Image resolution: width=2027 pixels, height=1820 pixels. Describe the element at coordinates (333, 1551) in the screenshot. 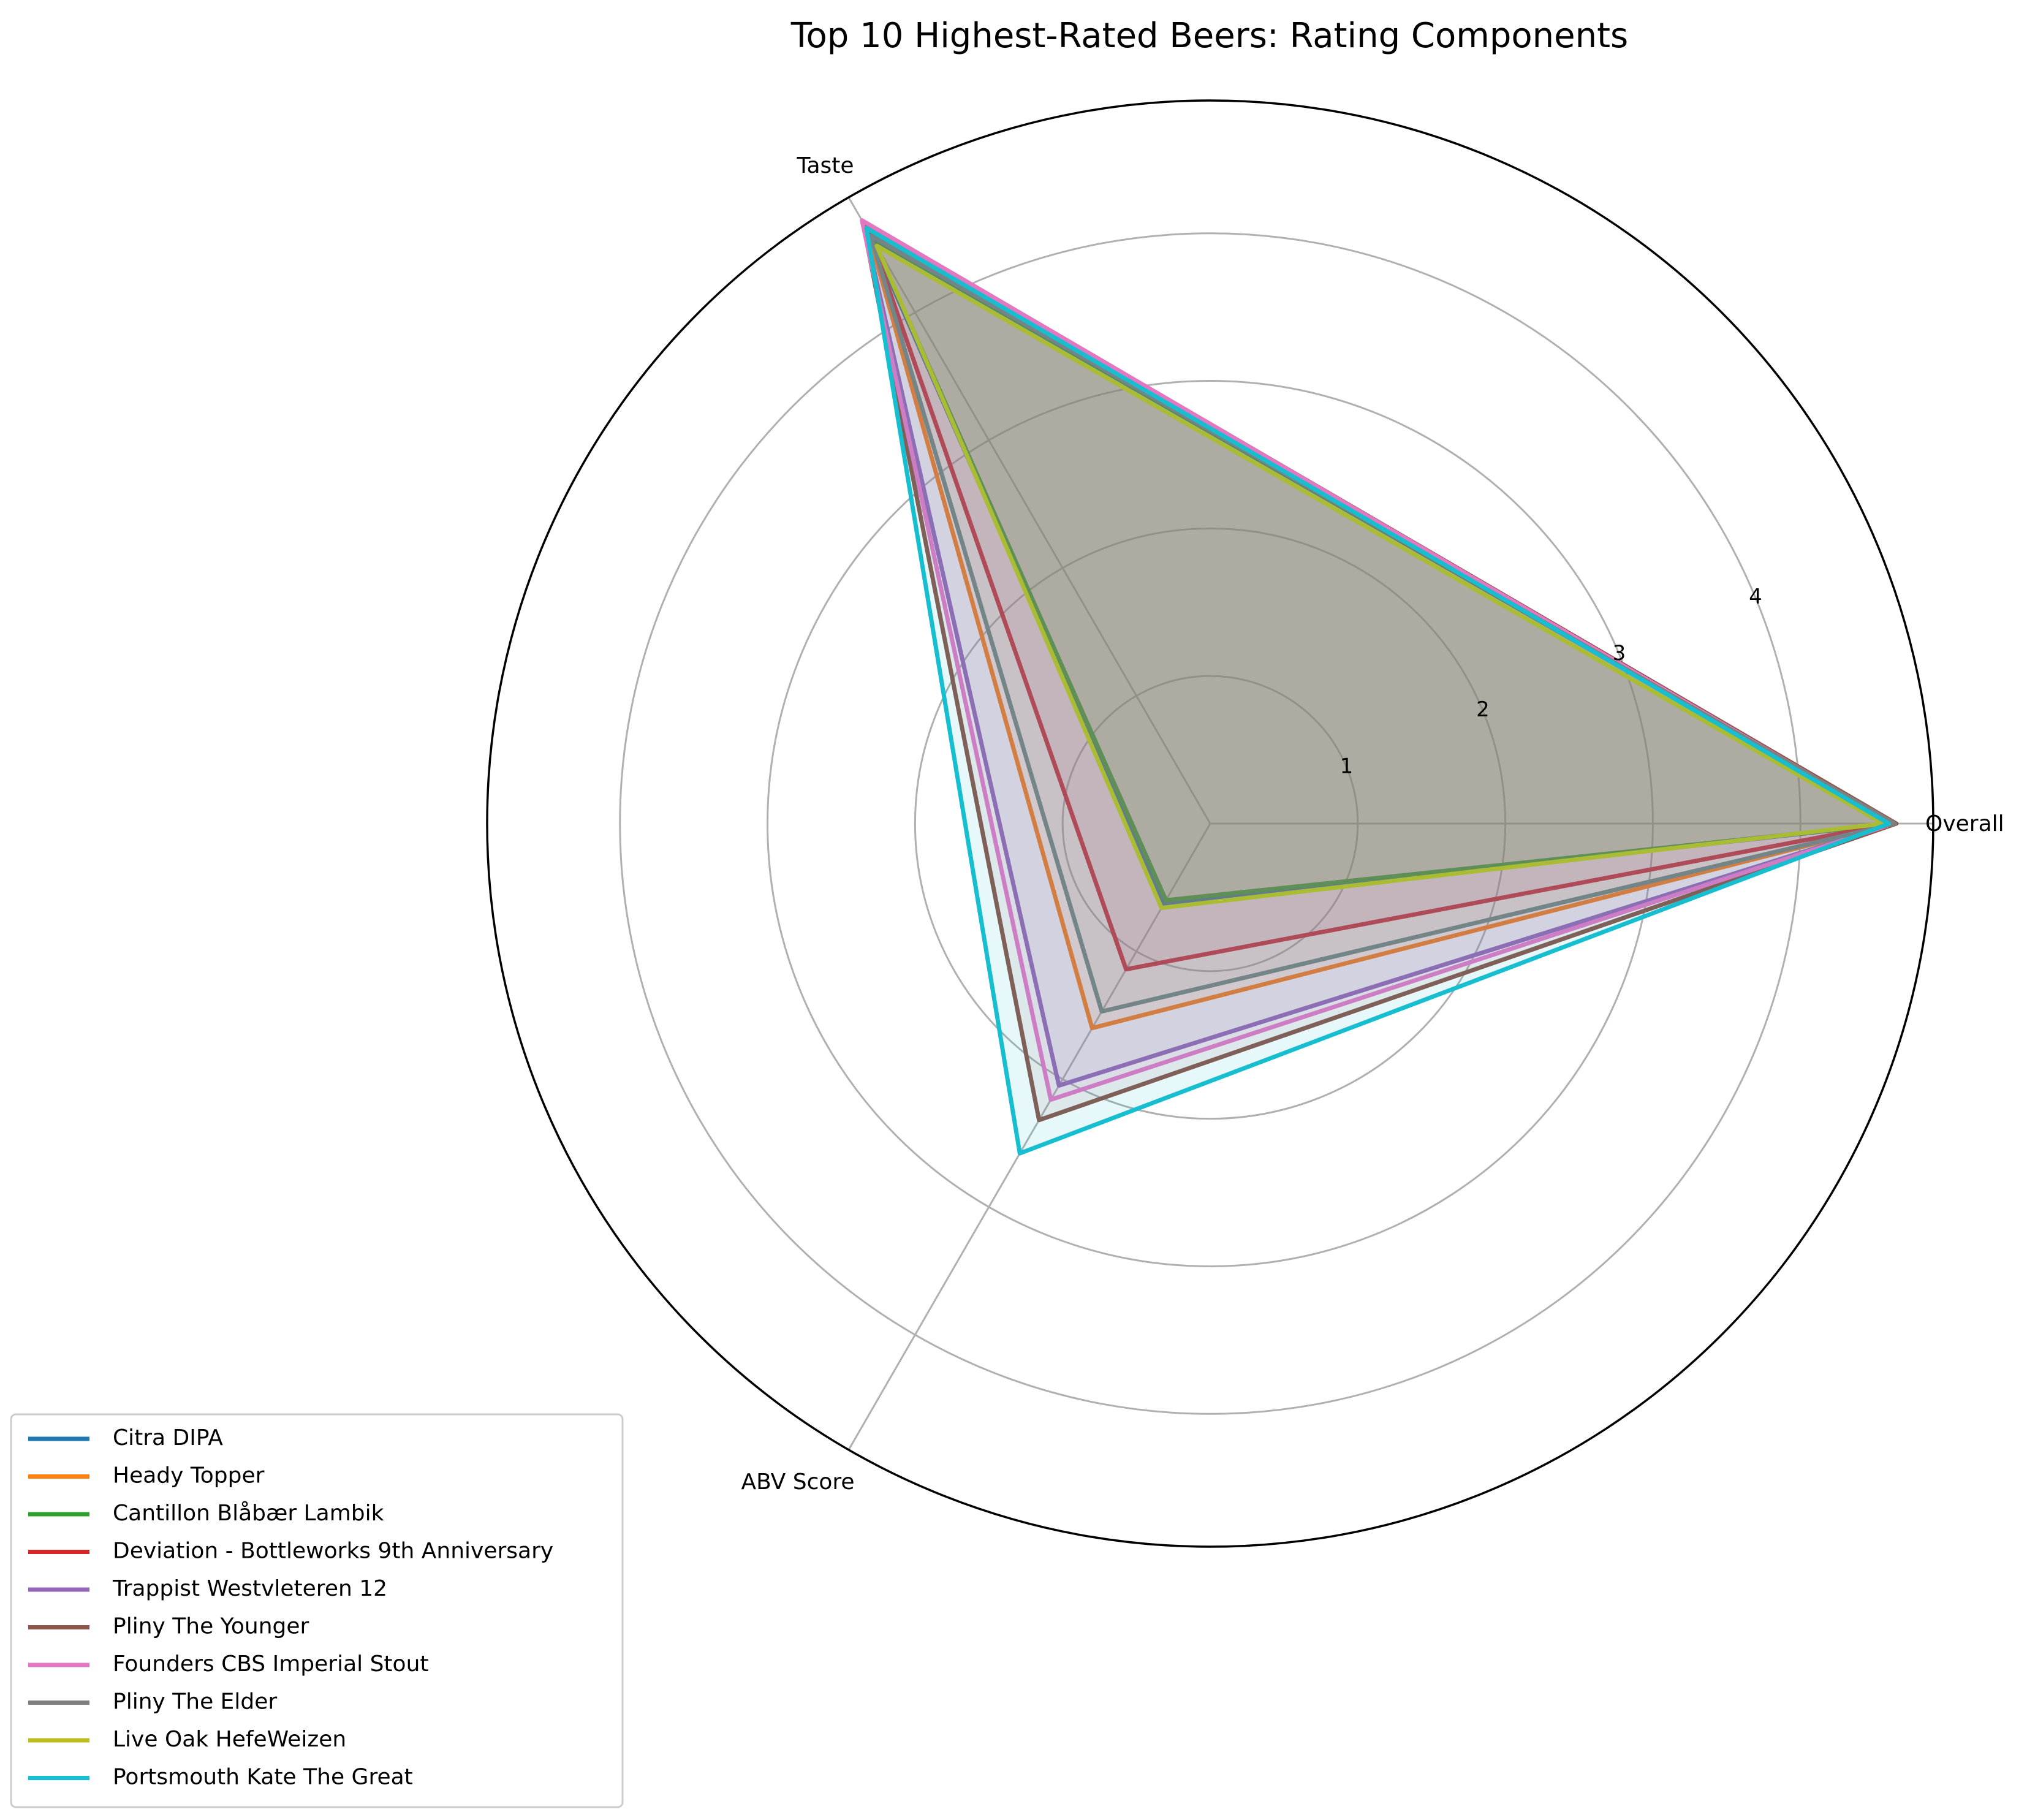

I see `legend-label-4: Deviation - Bottleworks 9th Anniversary` at that location.